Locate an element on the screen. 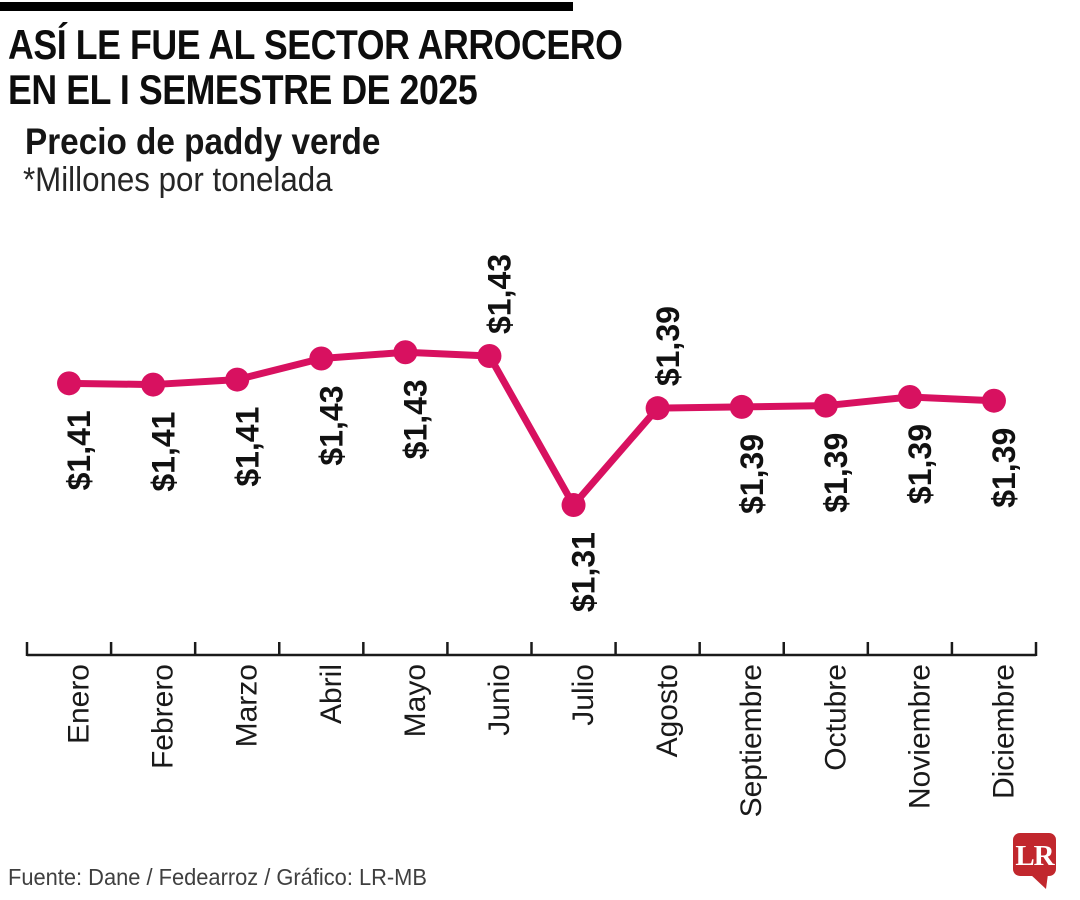  x-axis-label: Agosto is located at coordinates (667, 710).